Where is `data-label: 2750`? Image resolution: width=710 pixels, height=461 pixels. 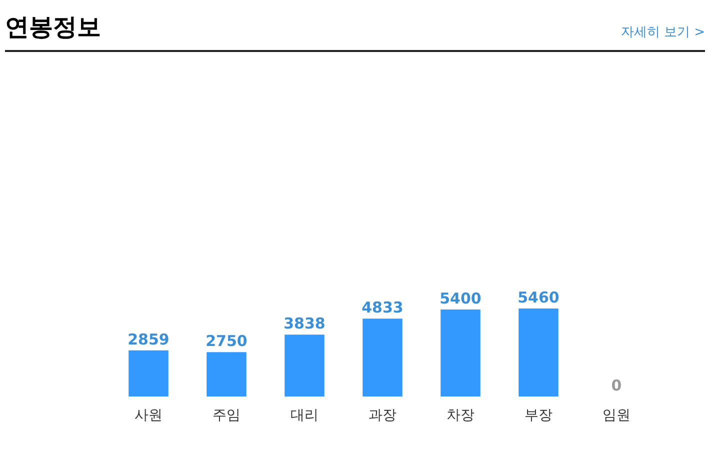 data-label: 2750 is located at coordinates (227, 341).